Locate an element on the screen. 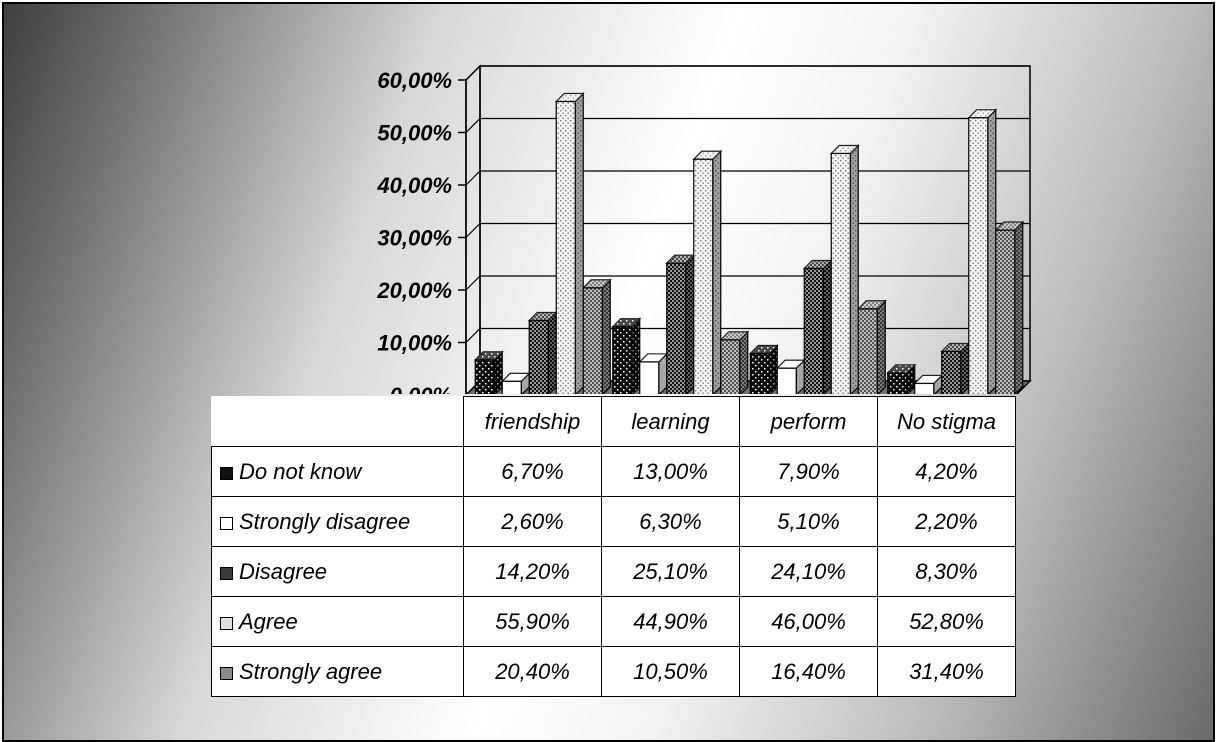  table-header-row: friendship learning perform No stigma is located at coordinates (614, 421).